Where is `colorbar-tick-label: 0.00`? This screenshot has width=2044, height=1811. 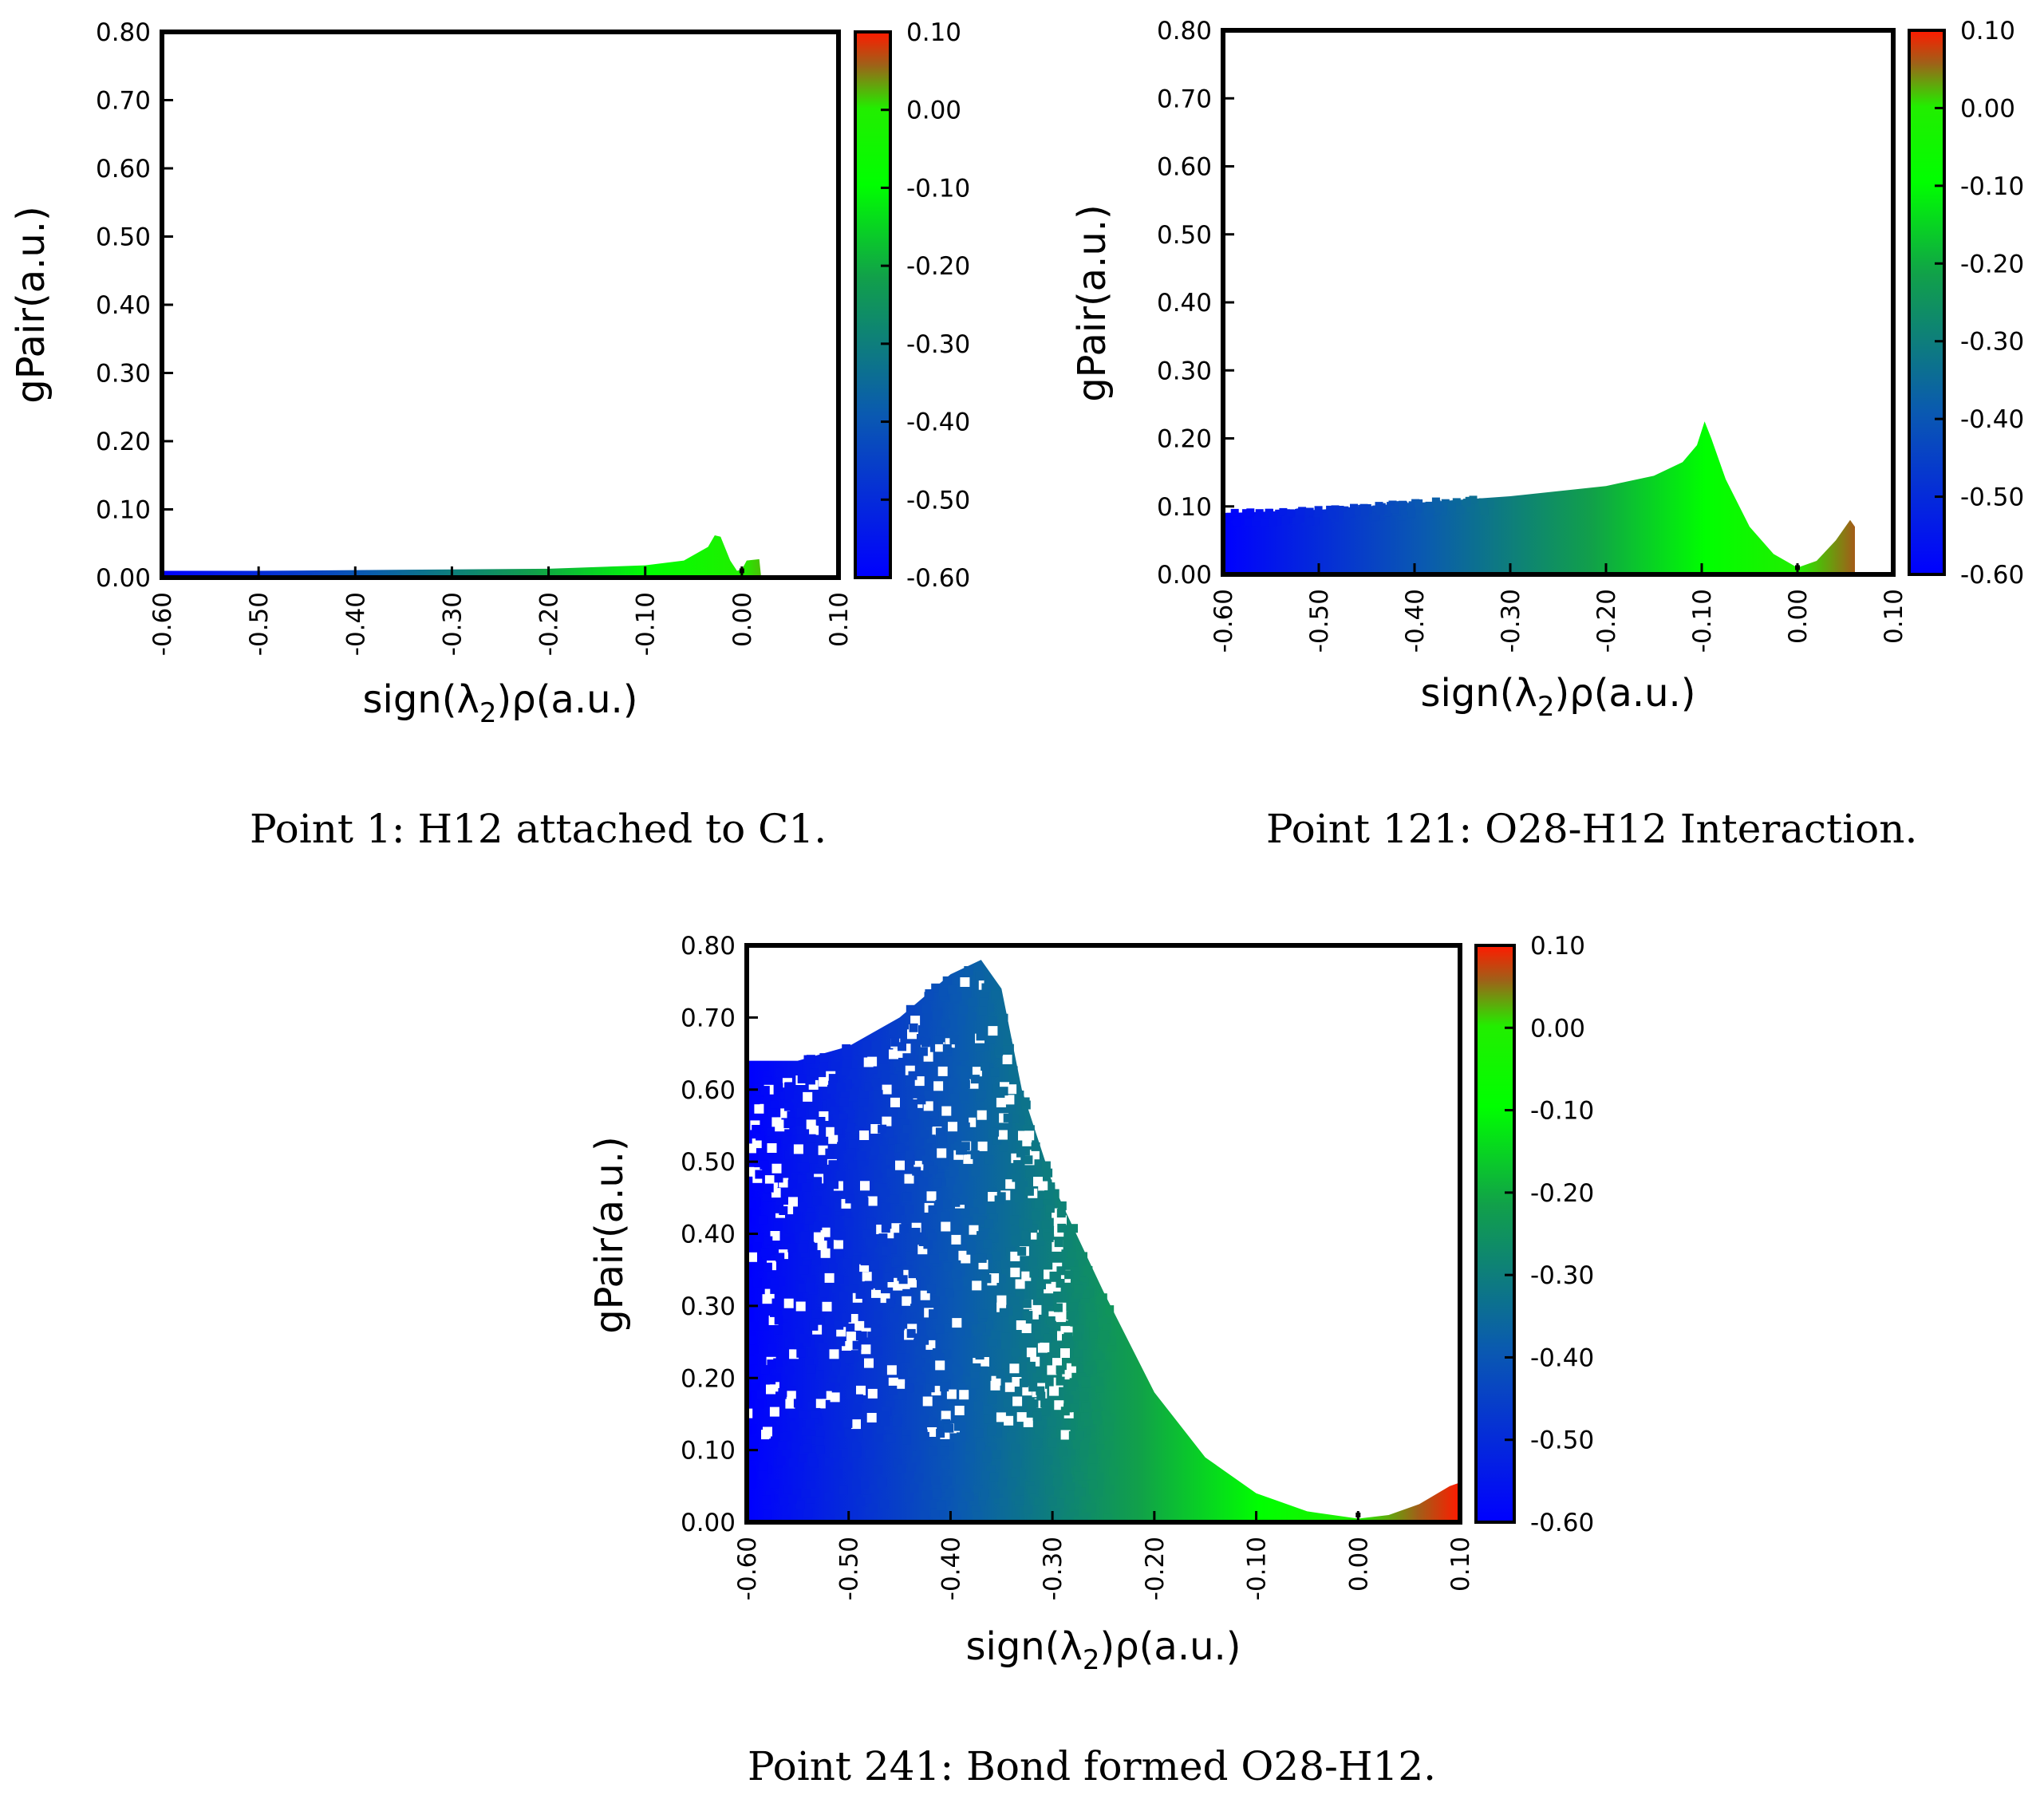
colorbar-tick-label: 0.00 is located at coordinates (1987, 108).